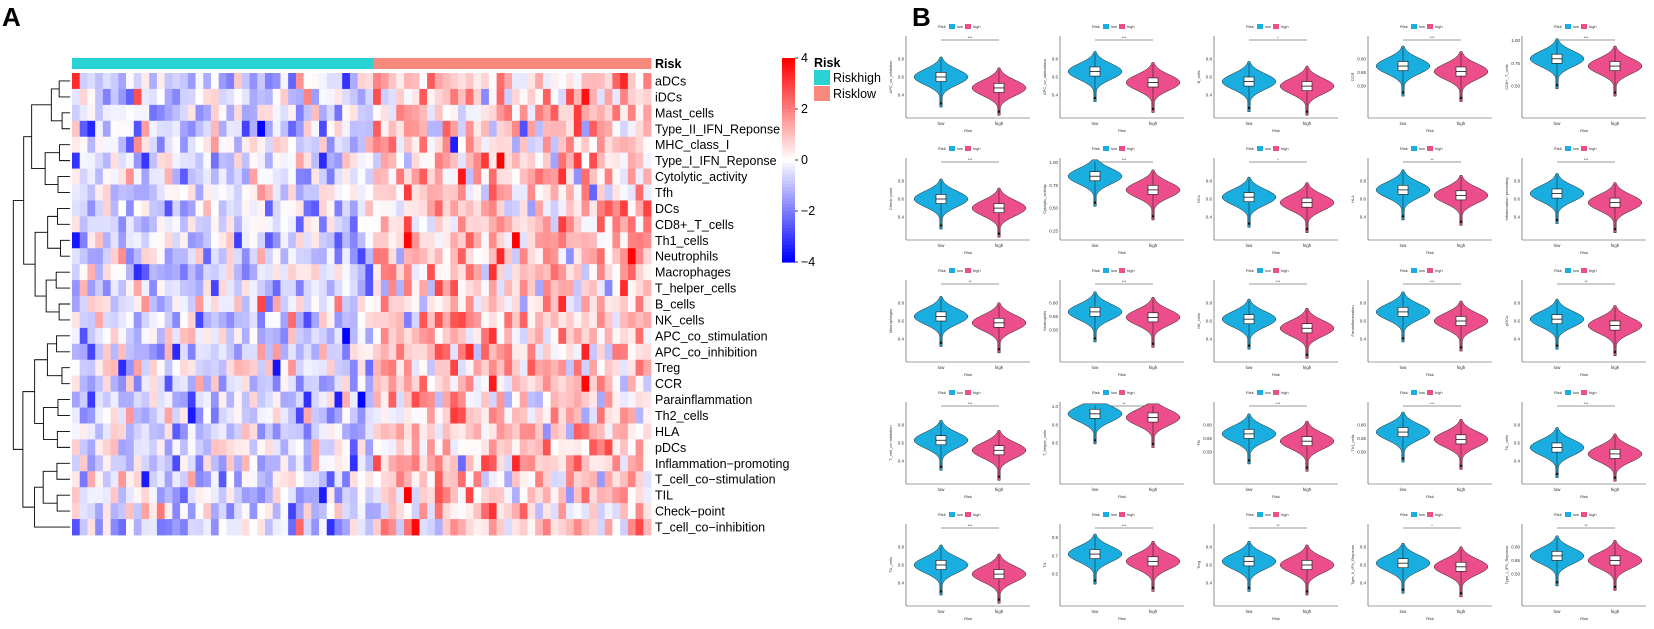 The height and width of the screenshot is (629, 1654). What do you see at coordinates (1515, 546) in the screenshot?
I see `violin-ytick-label: 0.80` at bounding box center [1515, 546].